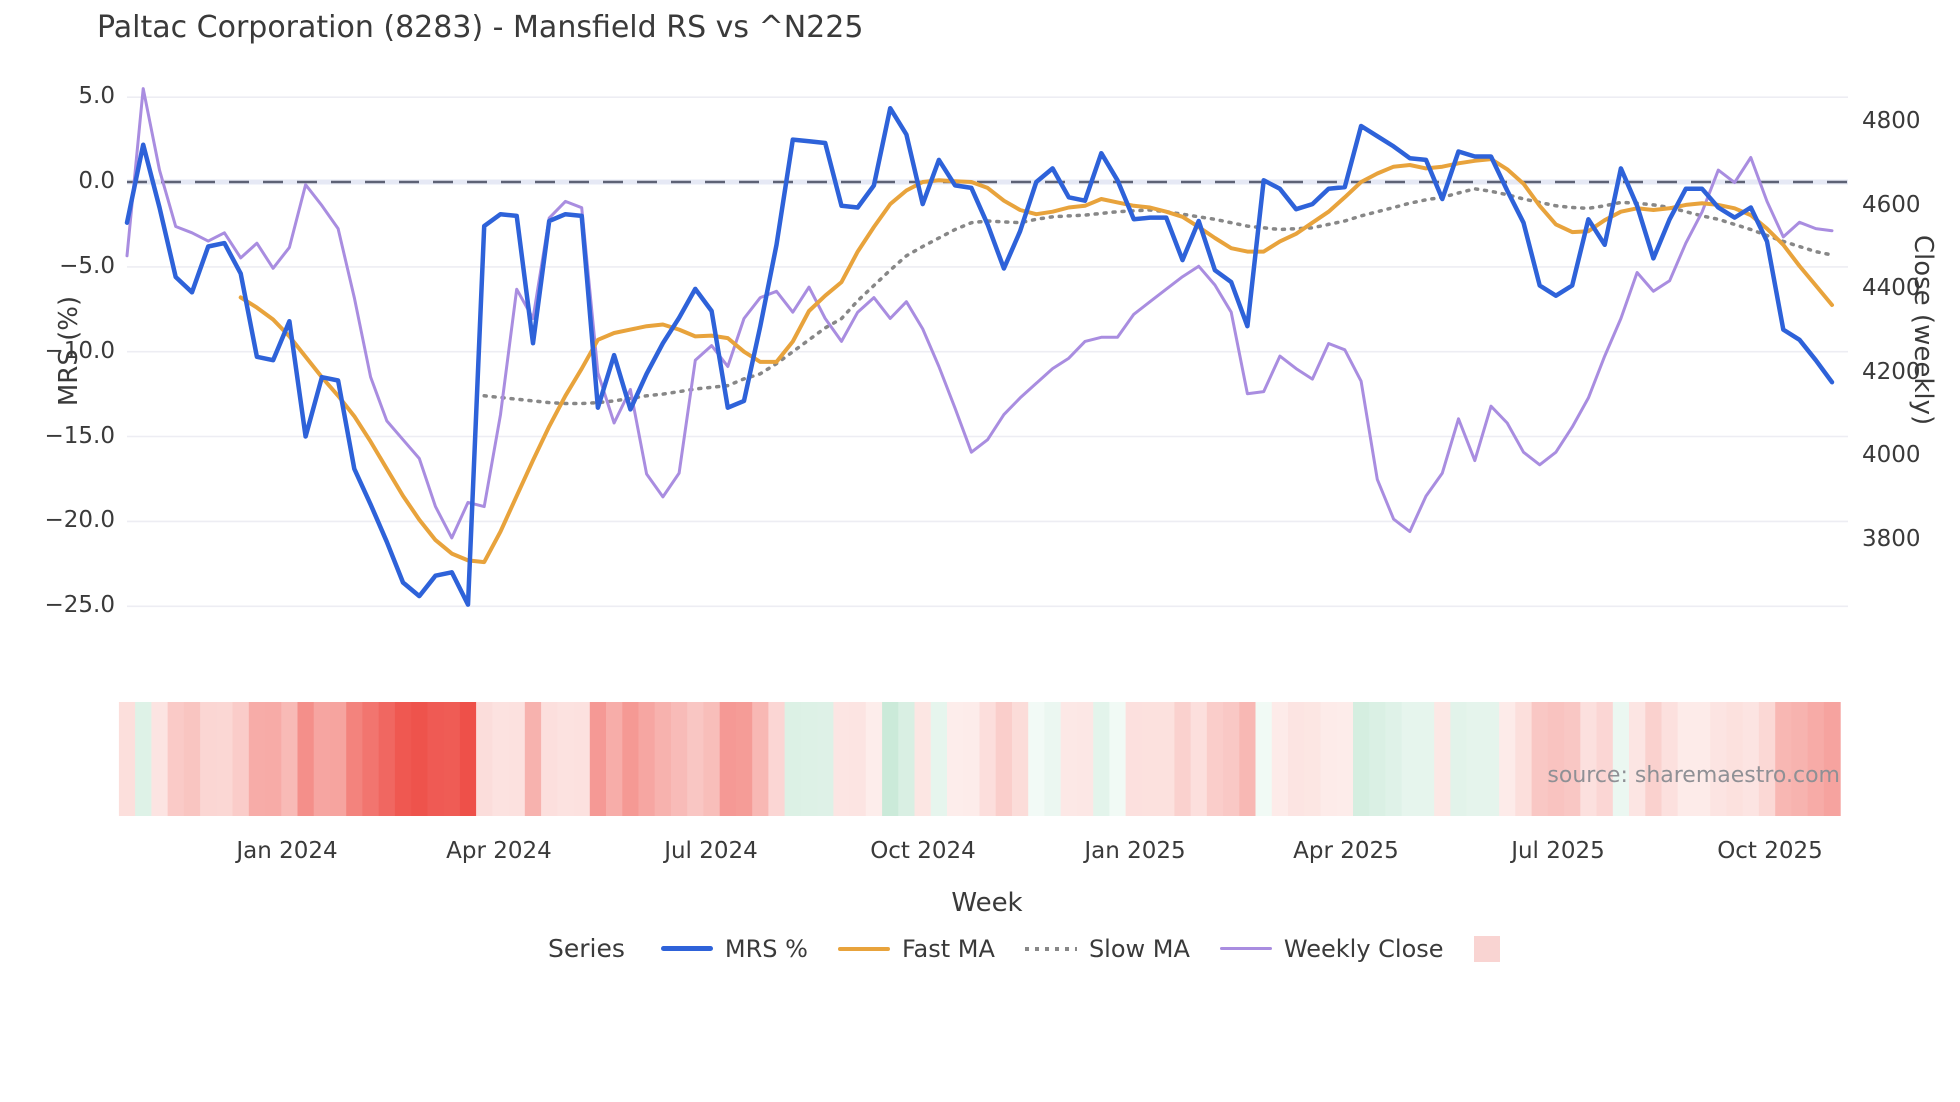 This screenshot has width=1960, height=1102. Describe the element at coordinates (79, 605) in the screenshot. I see `left-axis-tick-label: −25.0` at that location.